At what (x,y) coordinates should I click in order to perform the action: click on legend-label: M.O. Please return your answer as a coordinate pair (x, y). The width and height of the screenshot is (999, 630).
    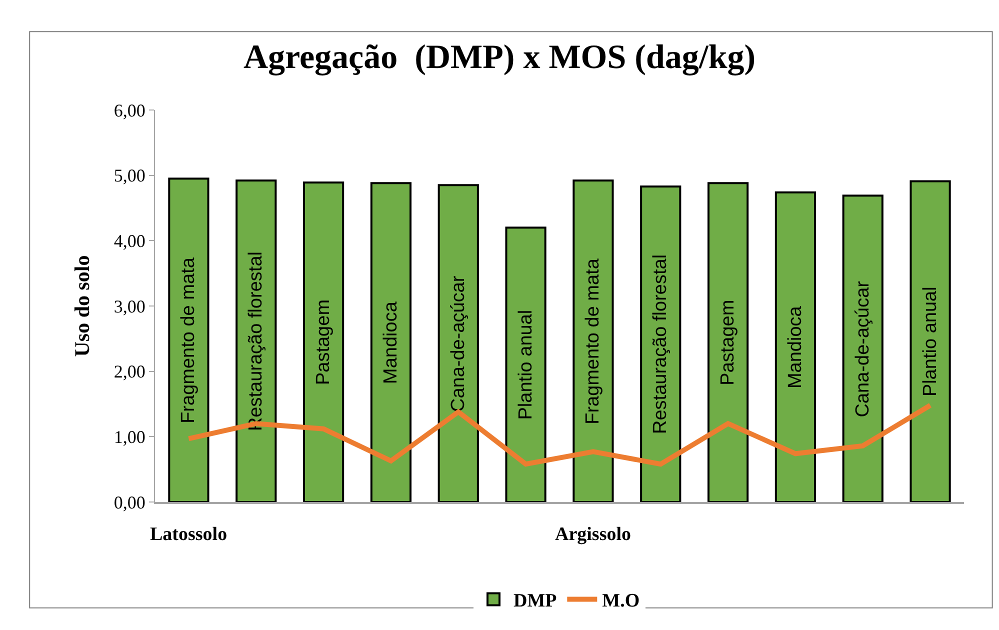
    Looking at the image, I should click on (621, 601).